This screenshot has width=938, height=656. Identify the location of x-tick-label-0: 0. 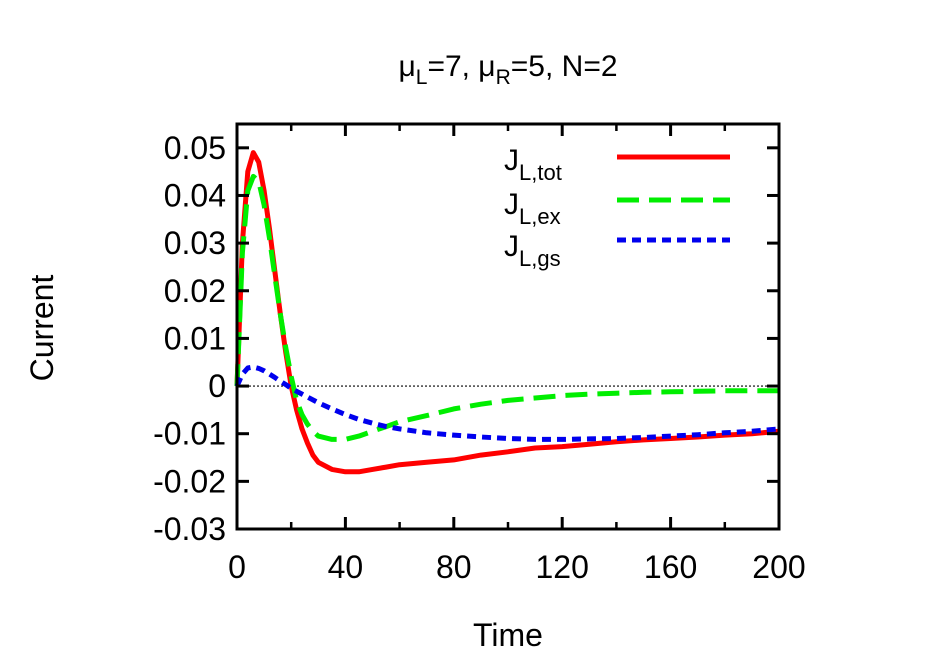
(237, 567).